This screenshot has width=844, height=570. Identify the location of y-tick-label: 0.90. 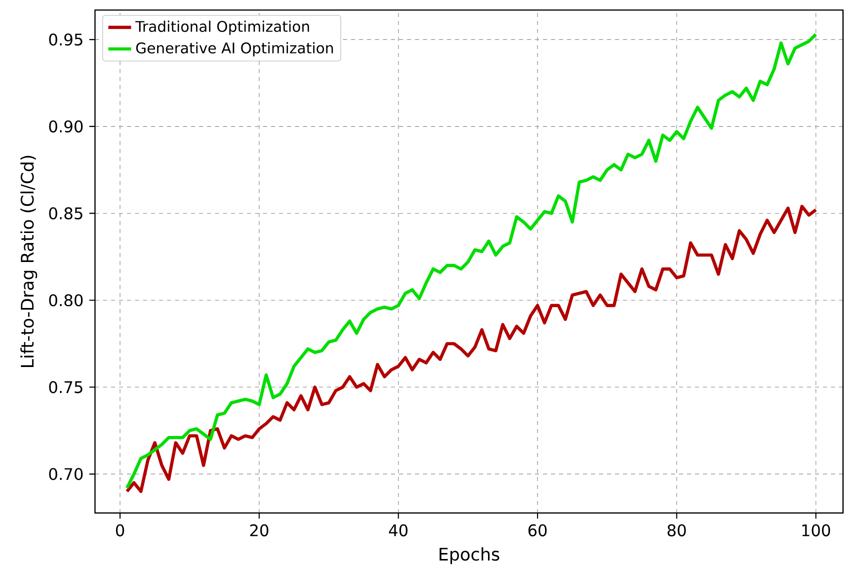
(66, 126).